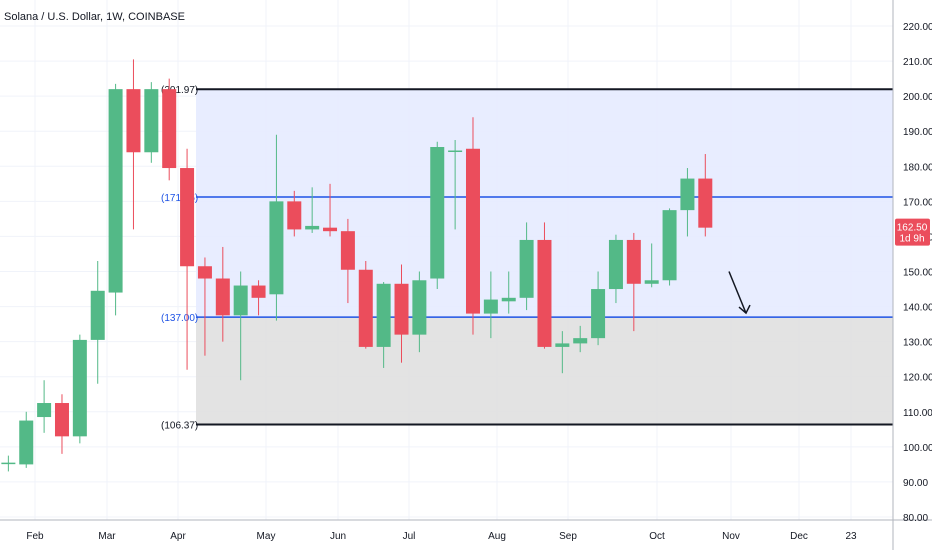 The height and width of the screenshot is (550, 932). Describe the element at coordinates (917, 378) in the screenshot. I see `price-label-4: 120.00` at that location.